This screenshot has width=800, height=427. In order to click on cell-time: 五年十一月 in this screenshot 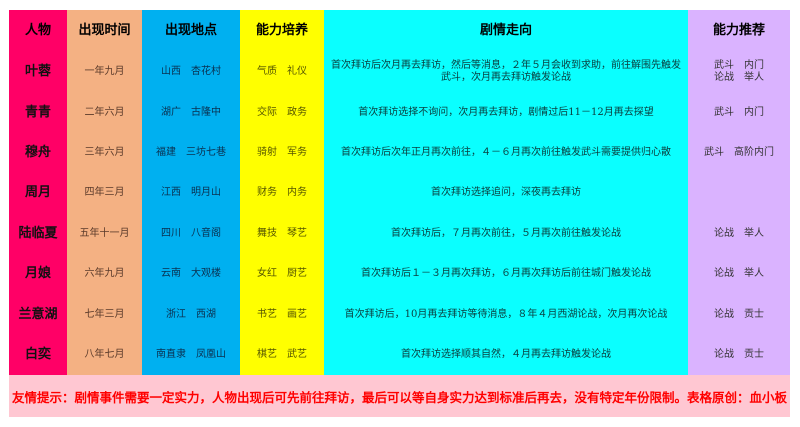, I will do `click(104, 233)`.